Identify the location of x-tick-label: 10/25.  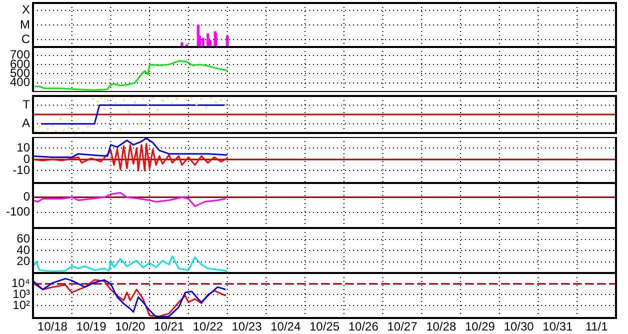
(324, 327).